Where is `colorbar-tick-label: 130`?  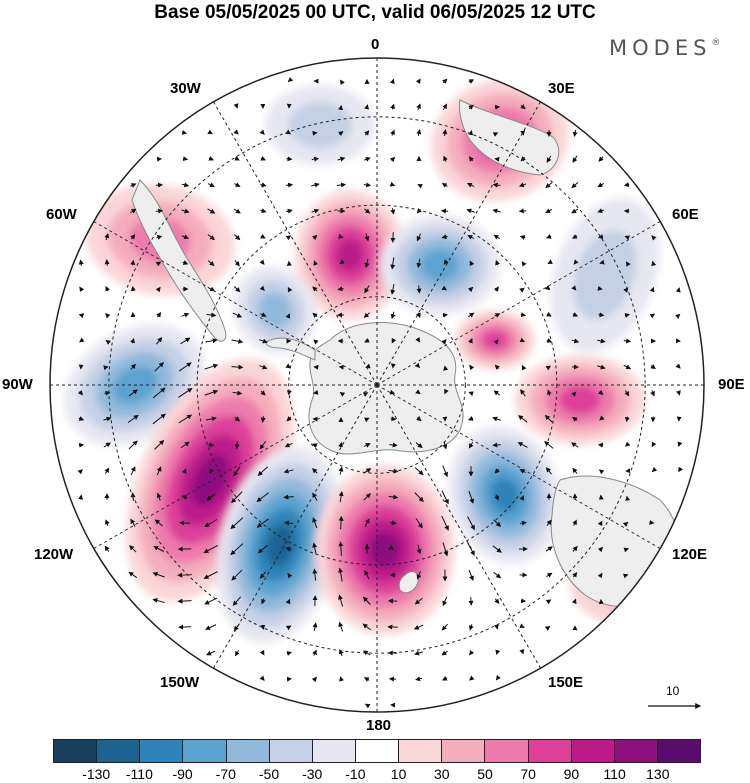 colorbar-tick-label: 130 is located at coordinates (658, 774).